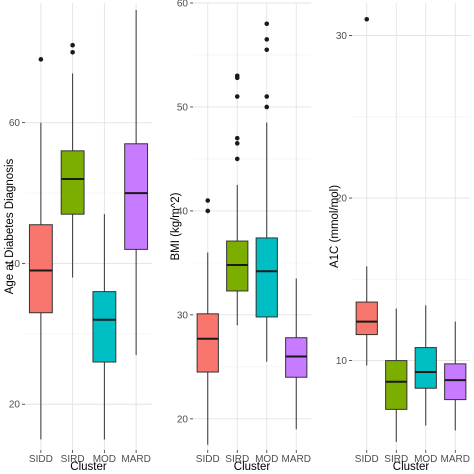 This screenshot has width=474, height=474. Describe the element at coordinates (342, 361) in the screenshot. I see `y-tick-label: 10` at that location.